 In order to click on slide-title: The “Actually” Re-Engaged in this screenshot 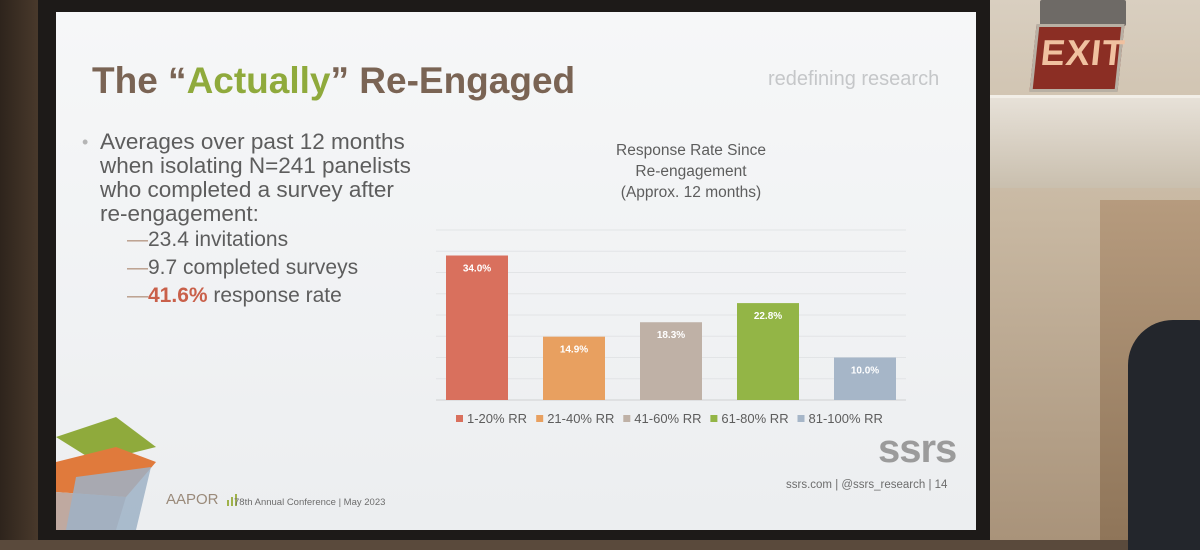, I will do `click(333, 81)`.